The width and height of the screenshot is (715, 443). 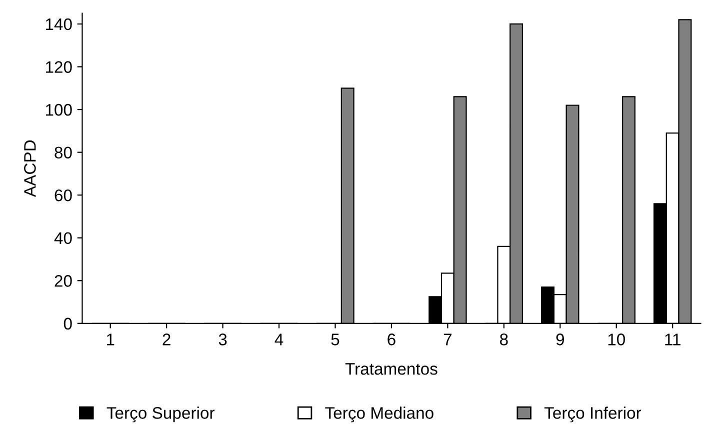 What do you see at coordinates (59, 110) in the screenshot?
I see `y-tick-label: 100` at bounding box center [59, 110].